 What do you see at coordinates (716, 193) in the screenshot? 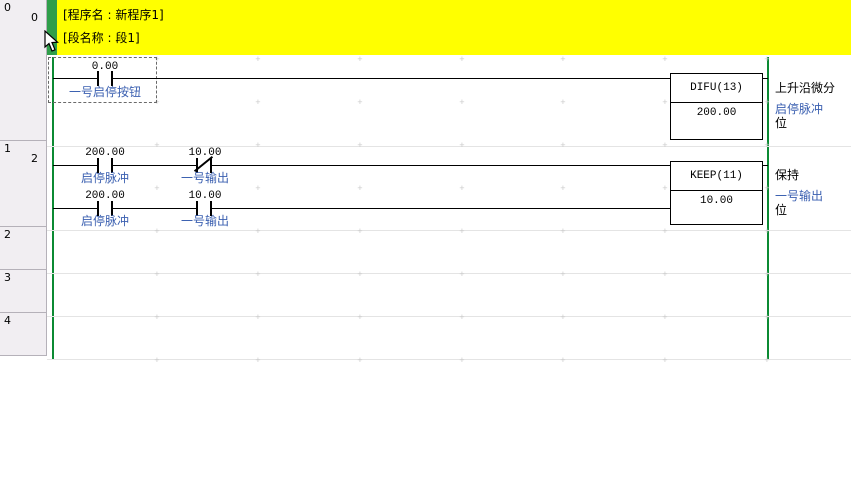
I see `instruction-box-keep: KEEP(11) 10.00` at bounding box center [716, 193].